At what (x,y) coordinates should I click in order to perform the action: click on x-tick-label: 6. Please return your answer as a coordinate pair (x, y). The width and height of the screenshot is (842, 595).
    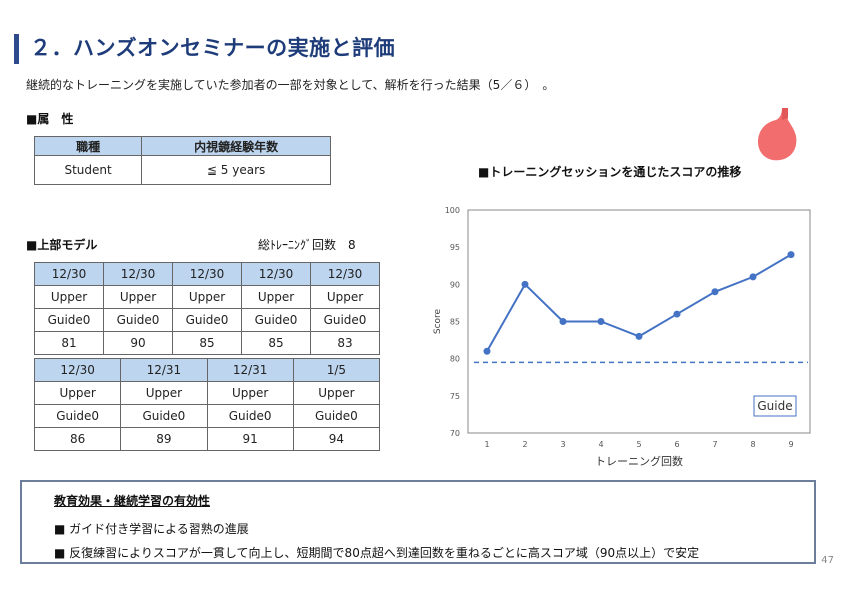
    Looking at the image, I should click on (676, 444).